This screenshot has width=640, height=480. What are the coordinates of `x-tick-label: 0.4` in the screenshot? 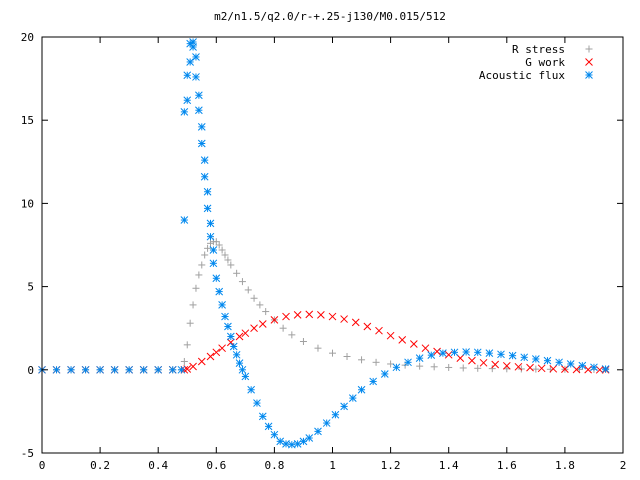 It's located at (158, 465).